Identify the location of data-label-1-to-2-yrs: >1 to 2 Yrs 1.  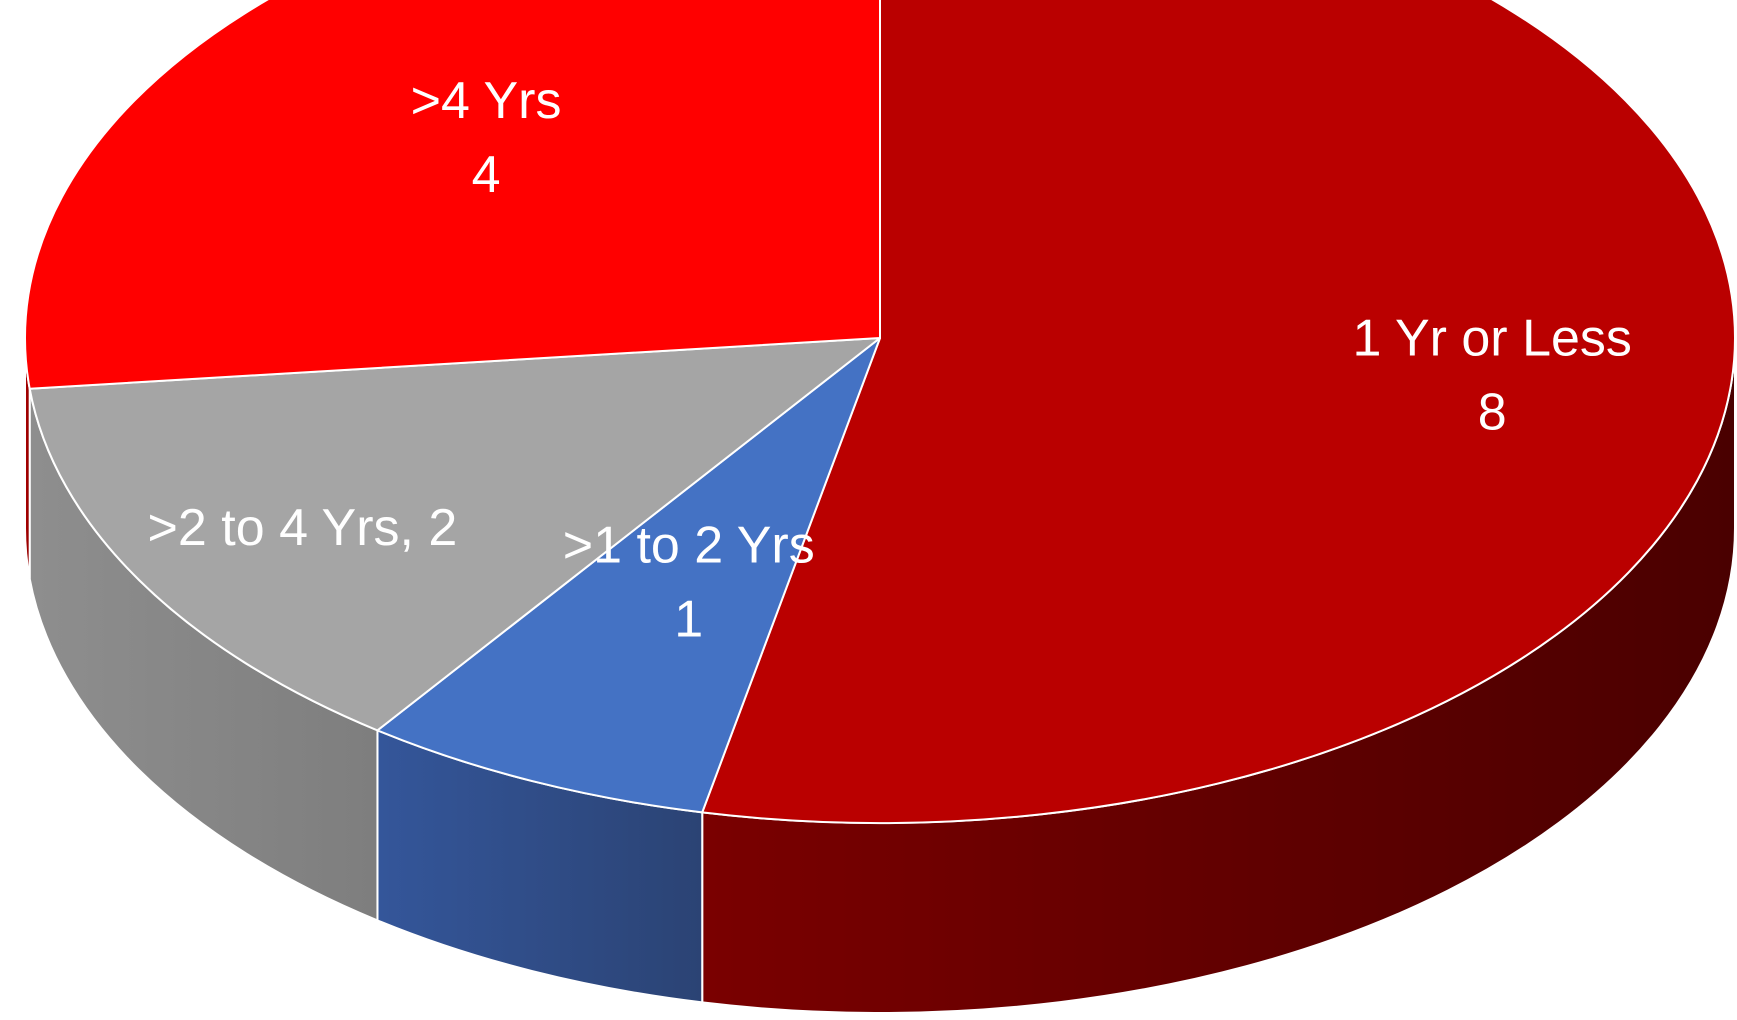
(689, 583).